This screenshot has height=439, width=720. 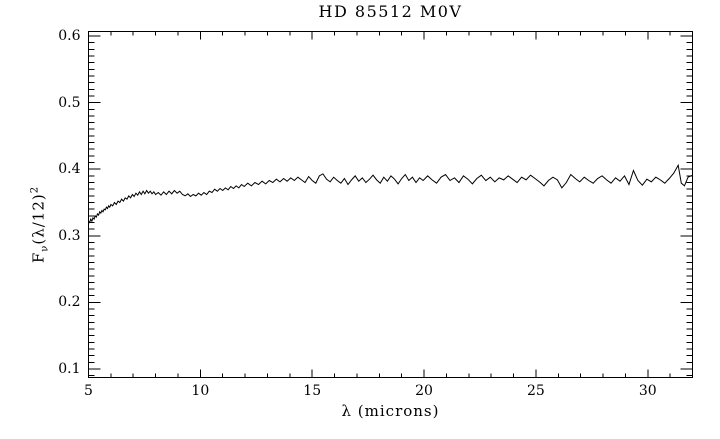 What do you see at coordinates (35, 189) in the screenshot?
I see `y-axis-label-sup: 2` at bounding box center [35, 189].